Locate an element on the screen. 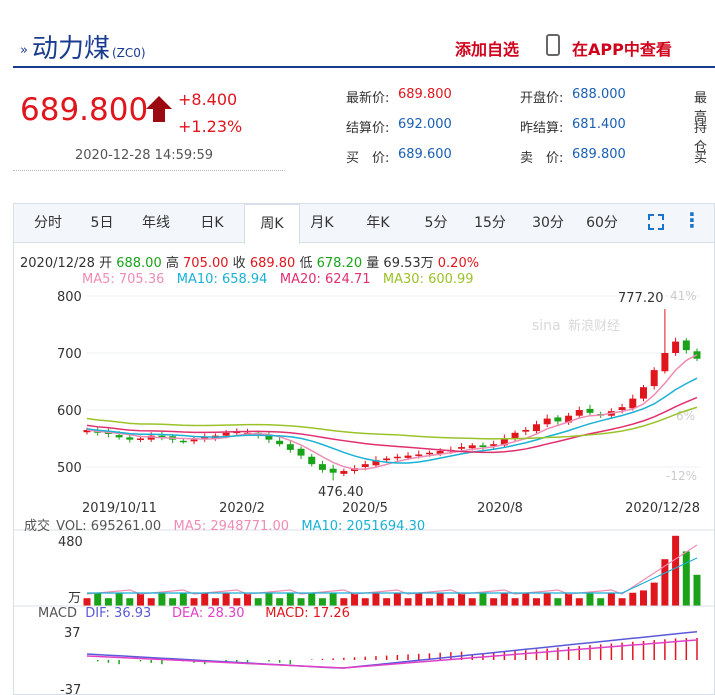  tab-日K: 日K is located at coordinates (212, 223).